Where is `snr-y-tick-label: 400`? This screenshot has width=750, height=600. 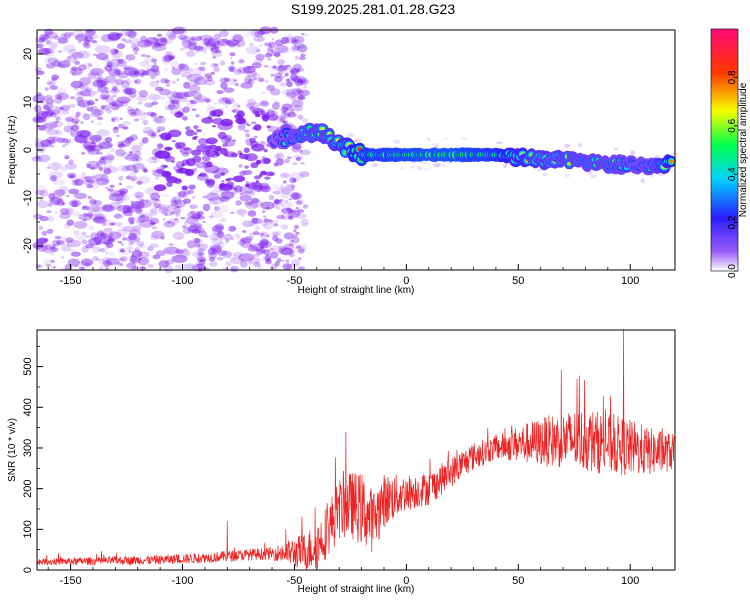
snr-y-tick-label: 400 is located at coordinates (28, 407).